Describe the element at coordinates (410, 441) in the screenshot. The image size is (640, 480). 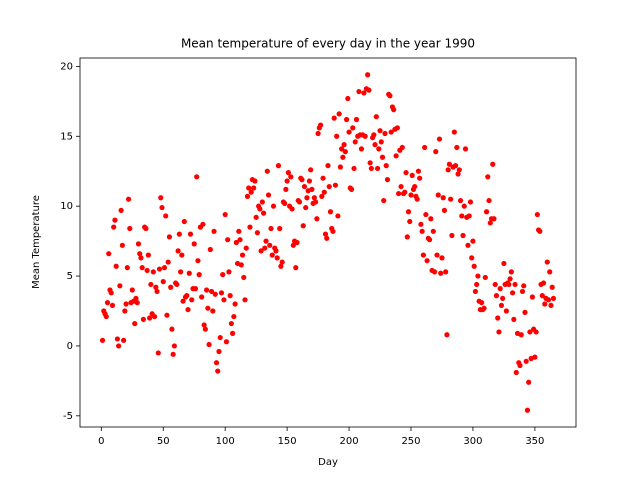
I see `x-tick-label: 250` at that location.